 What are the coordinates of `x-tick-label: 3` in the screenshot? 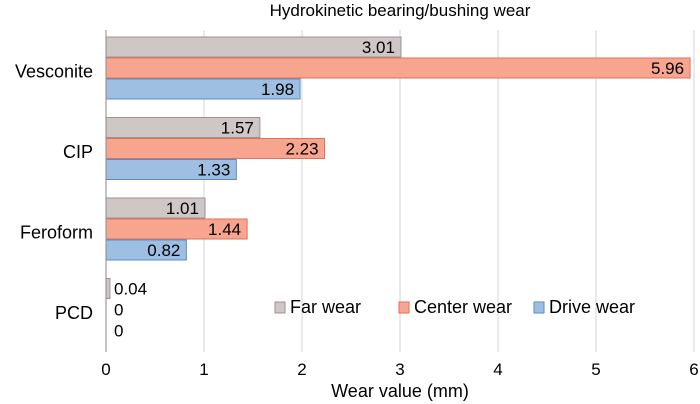 It's located at (399, 369).